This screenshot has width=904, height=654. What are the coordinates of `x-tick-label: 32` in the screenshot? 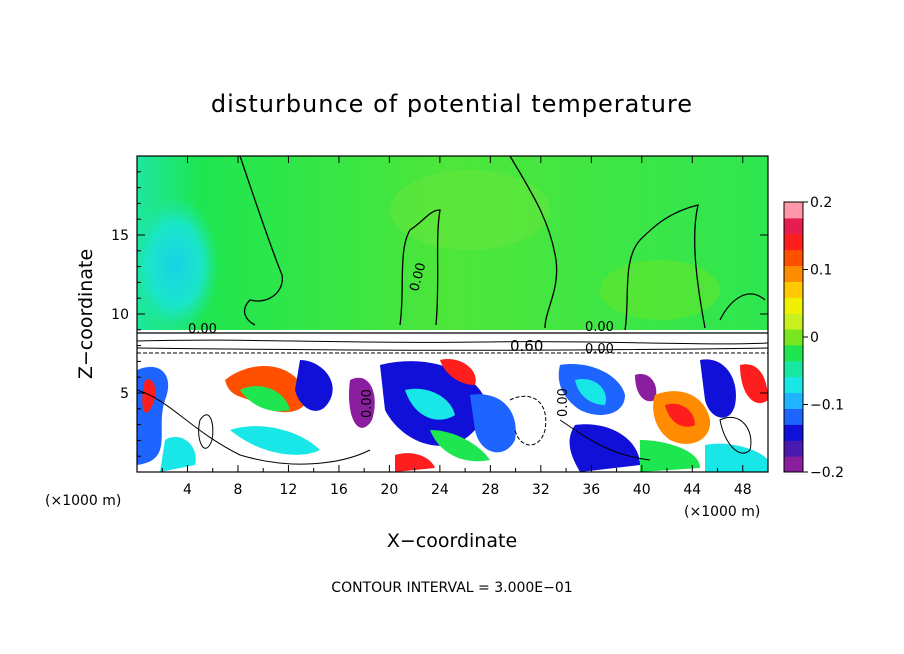 It's located at (541, 490).